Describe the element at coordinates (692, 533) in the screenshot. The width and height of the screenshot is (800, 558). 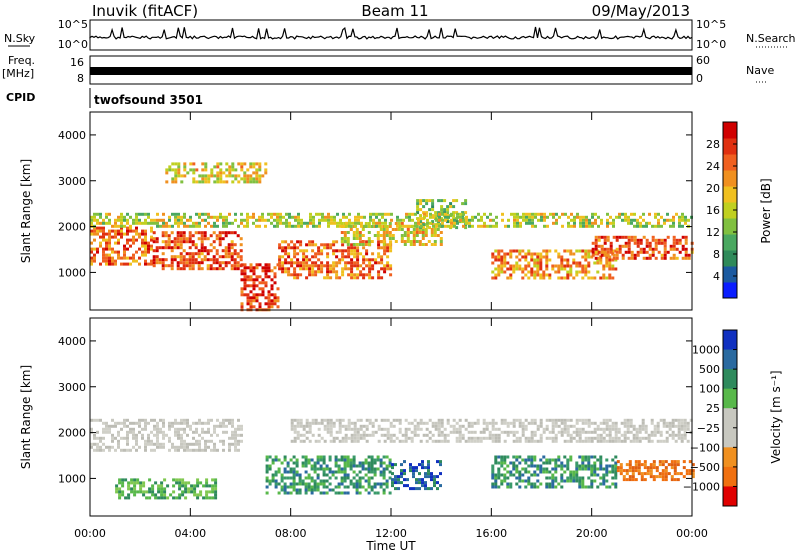
I see `xtick-label: 00:00` at that location.